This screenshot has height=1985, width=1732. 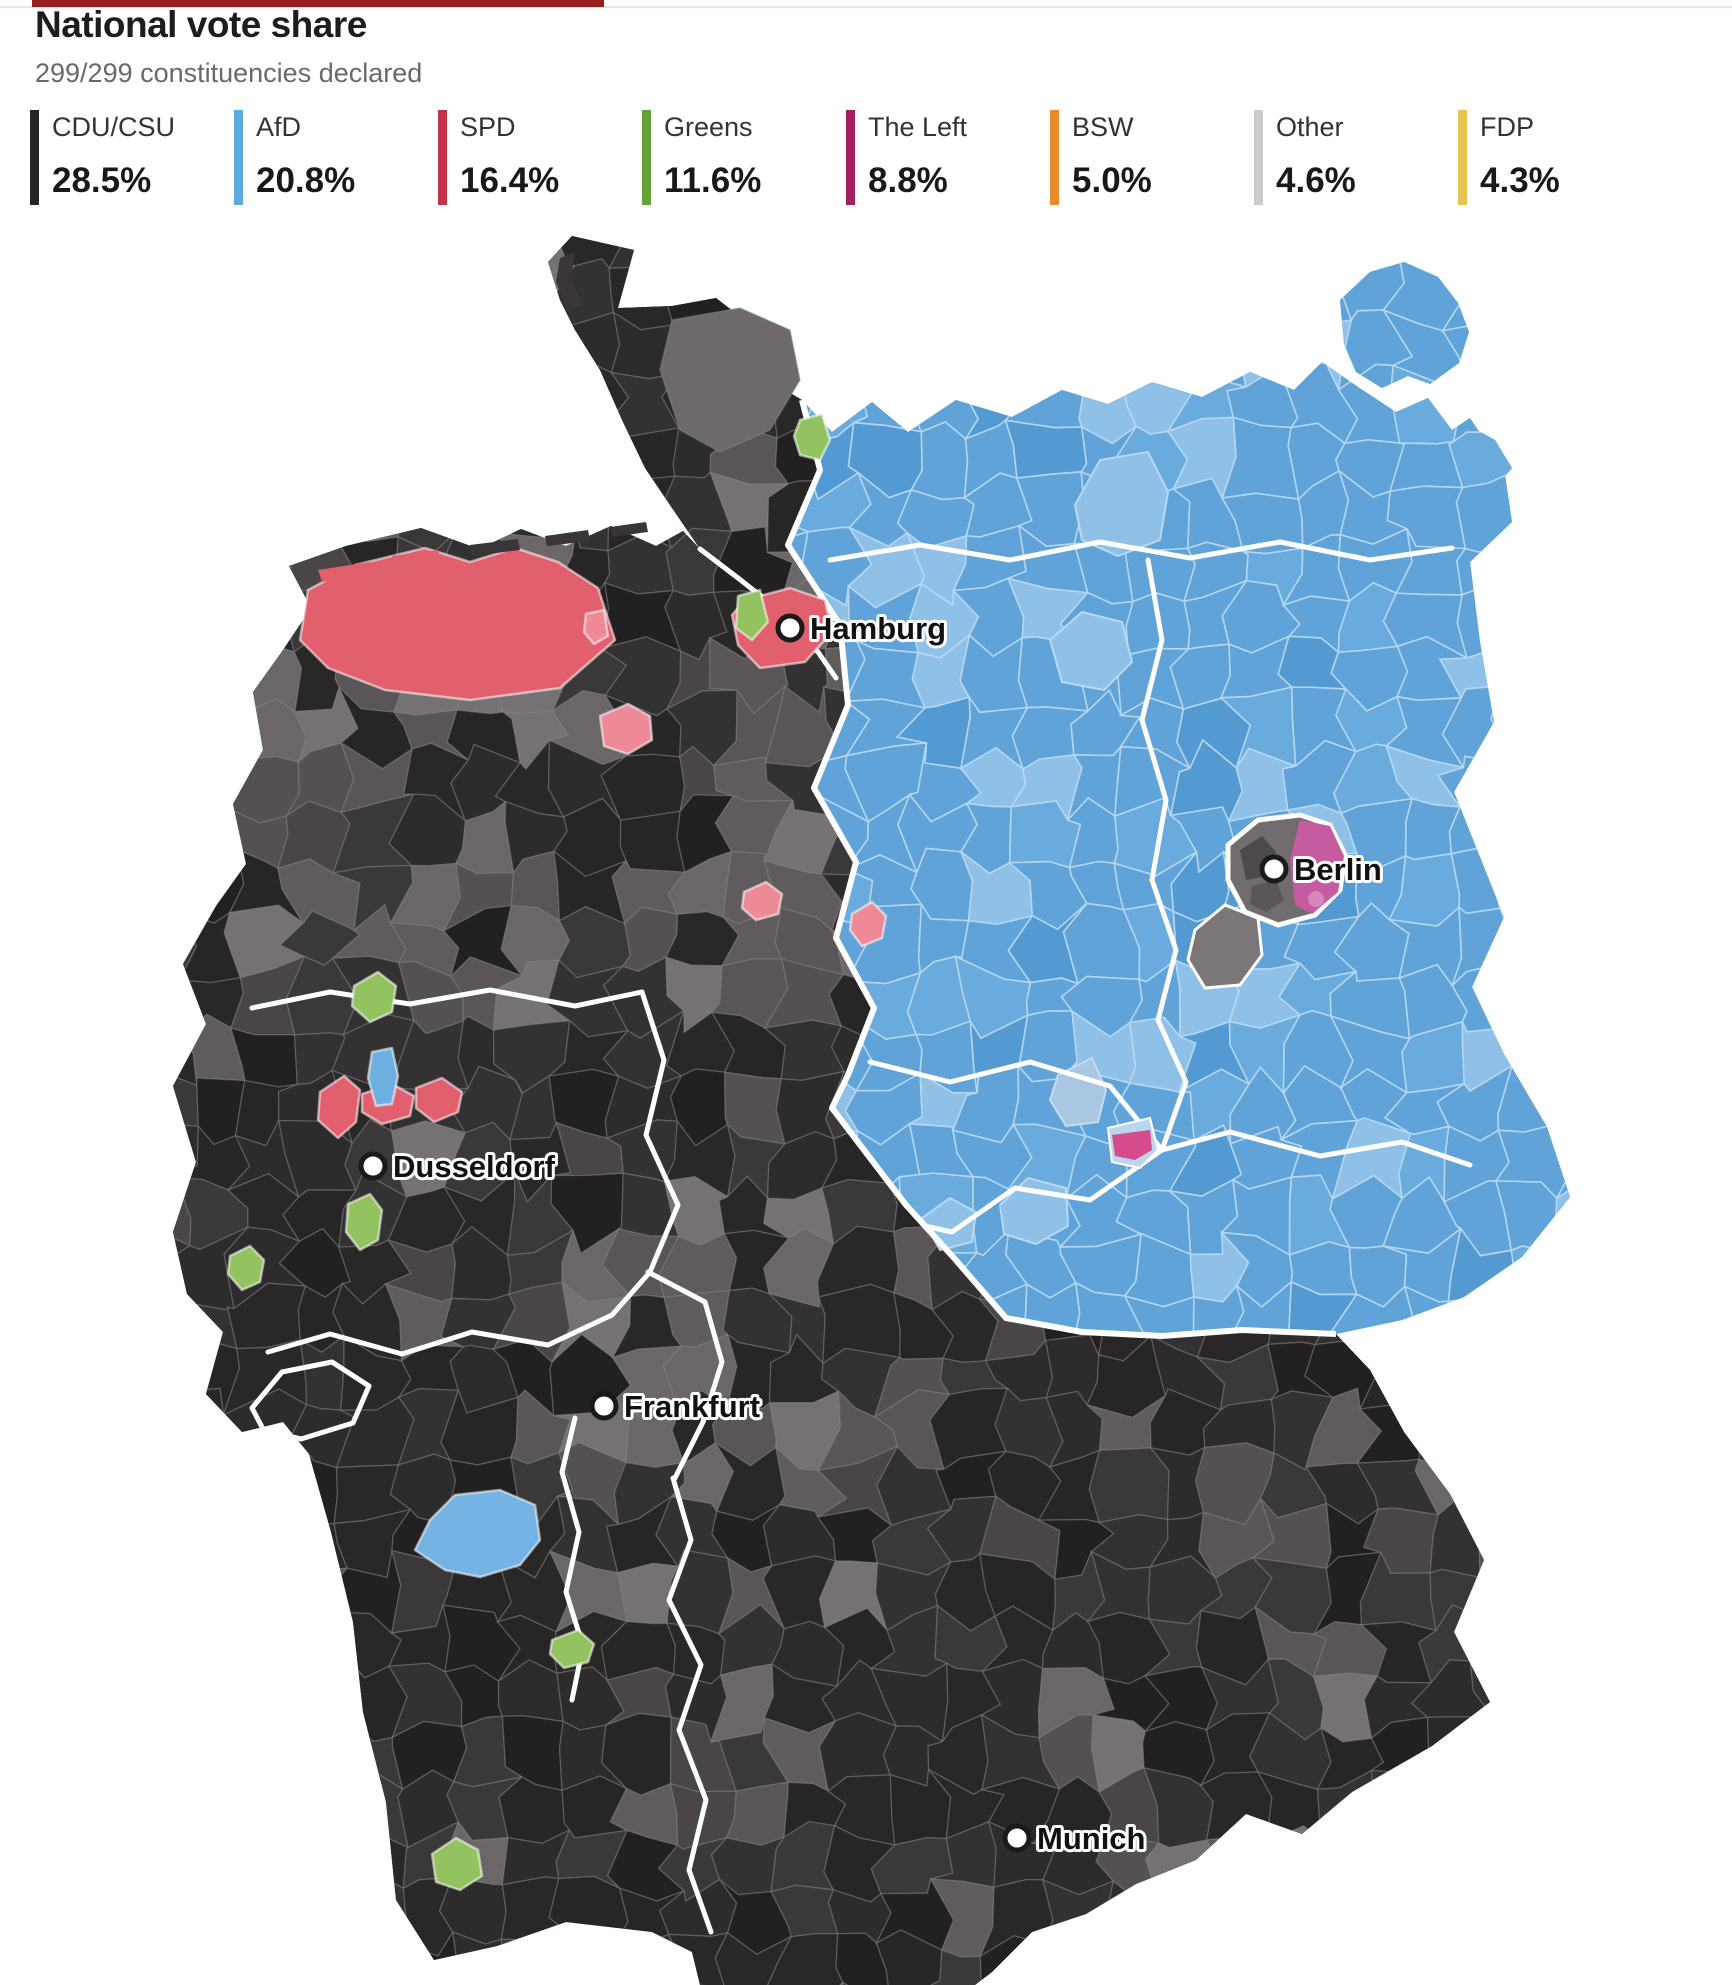 I want to click on legend-item-afd: AfD 20.8%, so click(x=336, y=157).